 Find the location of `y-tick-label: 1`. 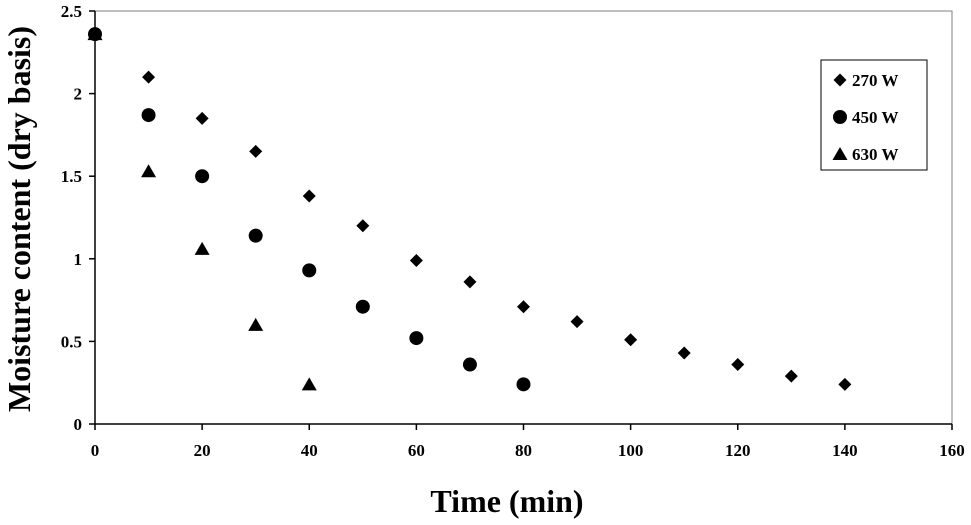

y-tick-label: 1 is located at coordinates (78, 259).